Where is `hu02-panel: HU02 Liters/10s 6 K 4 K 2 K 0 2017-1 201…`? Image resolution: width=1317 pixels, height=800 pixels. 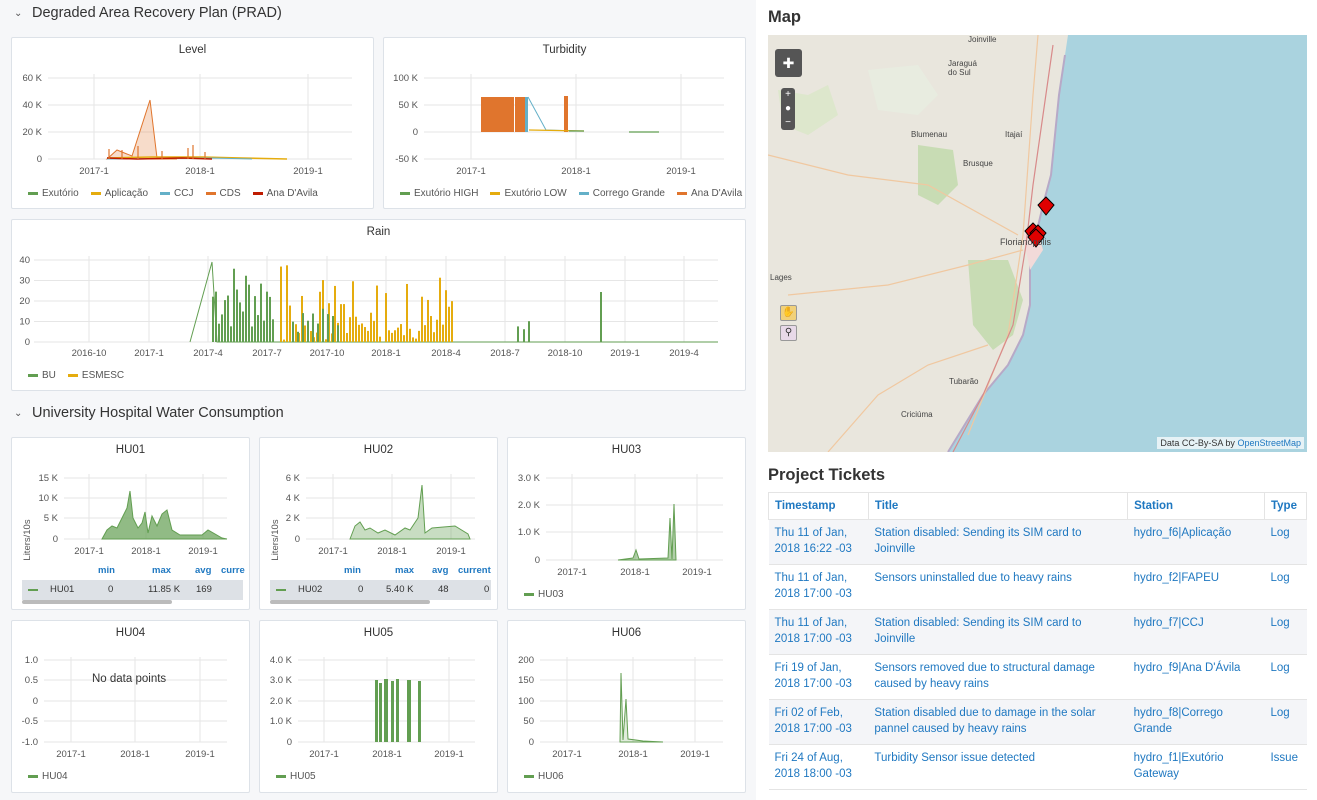
hu02-panel: HU02 Liters/10s 6 K 4 K 2 K 0 2017-1 201… is located at coordinates (378, 523).